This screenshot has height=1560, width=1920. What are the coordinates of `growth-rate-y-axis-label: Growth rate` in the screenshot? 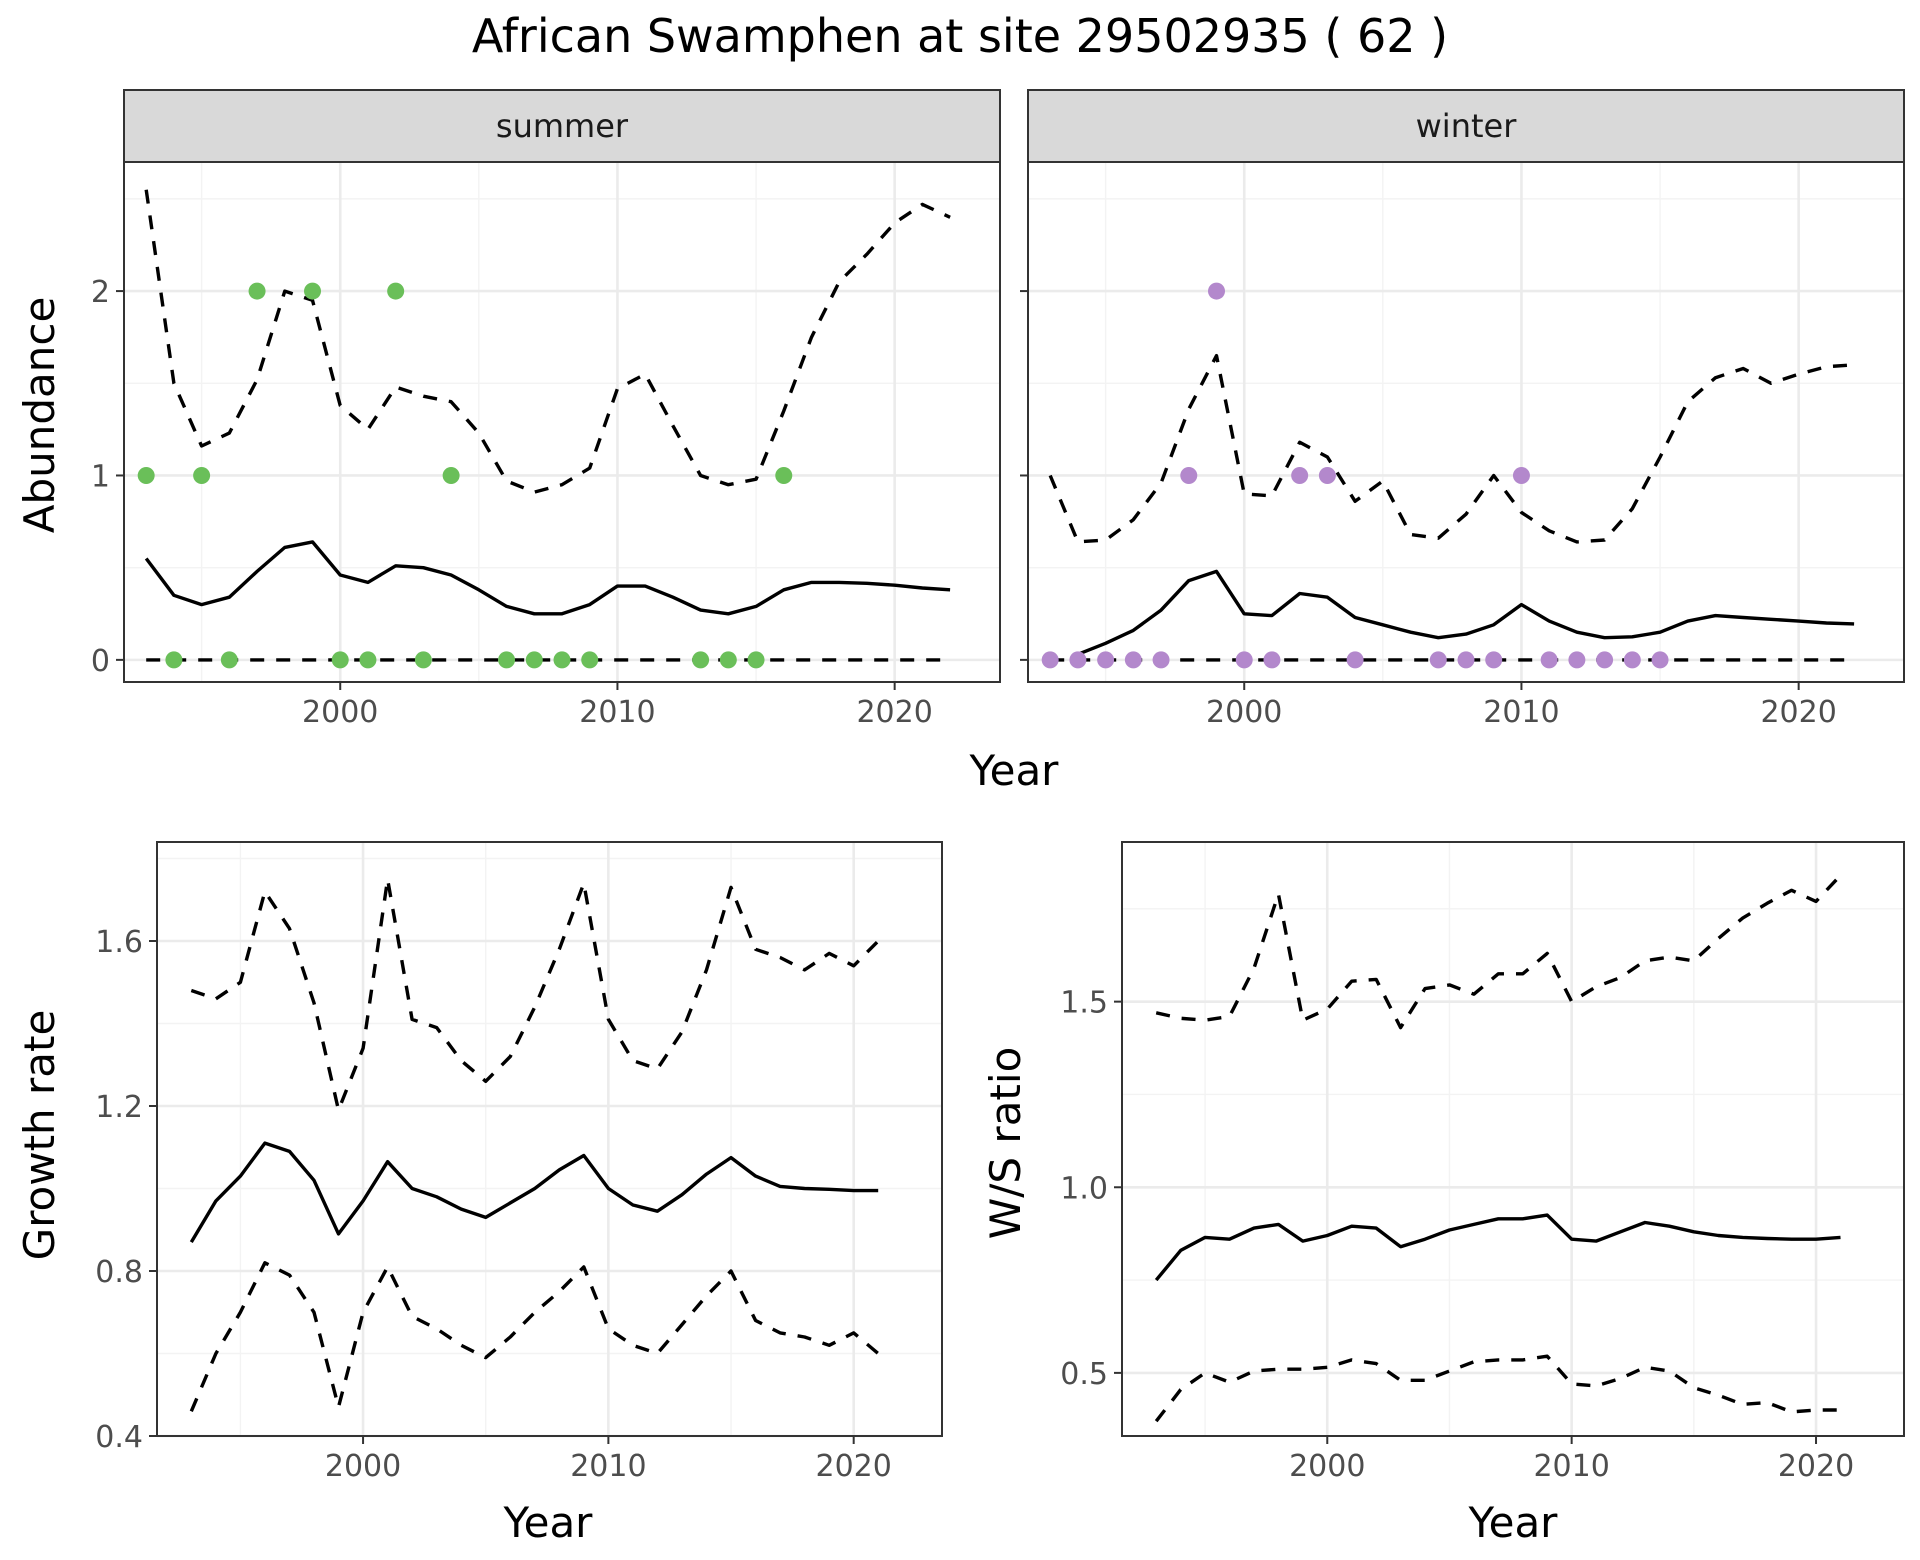 It's located at (39, 1135).